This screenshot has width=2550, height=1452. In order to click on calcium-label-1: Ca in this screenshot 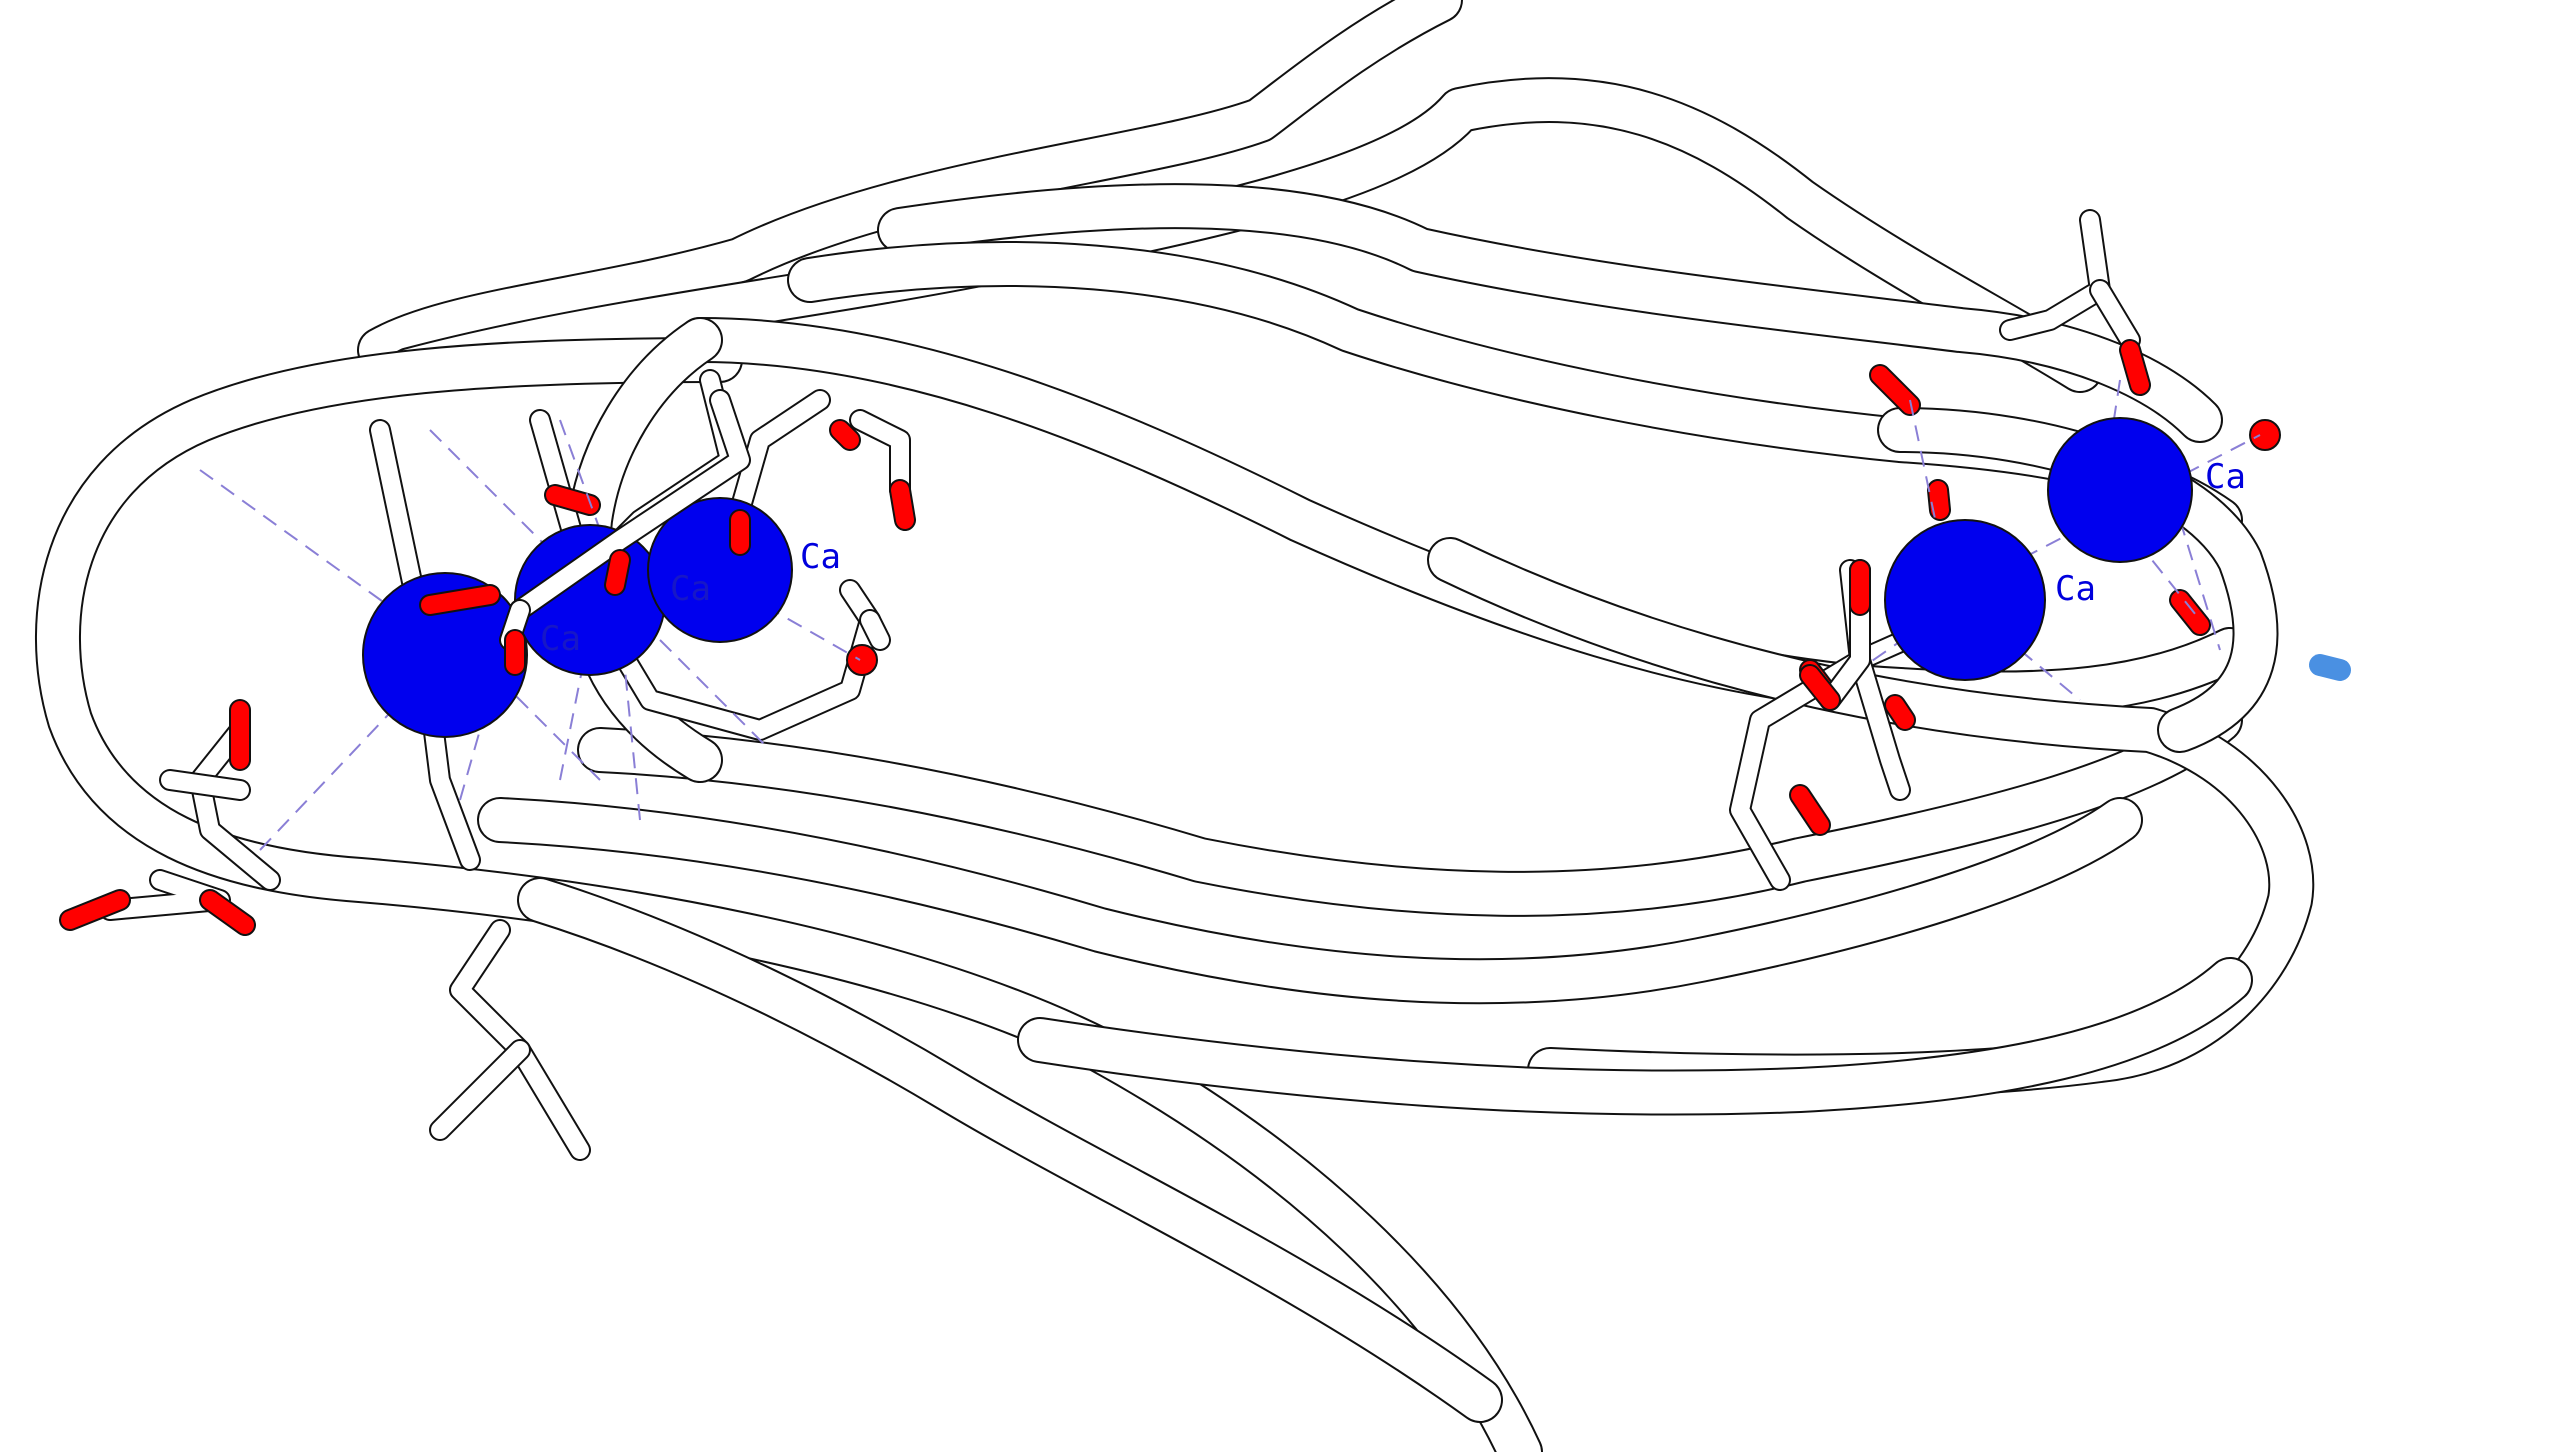, I will do `click(560, 639)`.